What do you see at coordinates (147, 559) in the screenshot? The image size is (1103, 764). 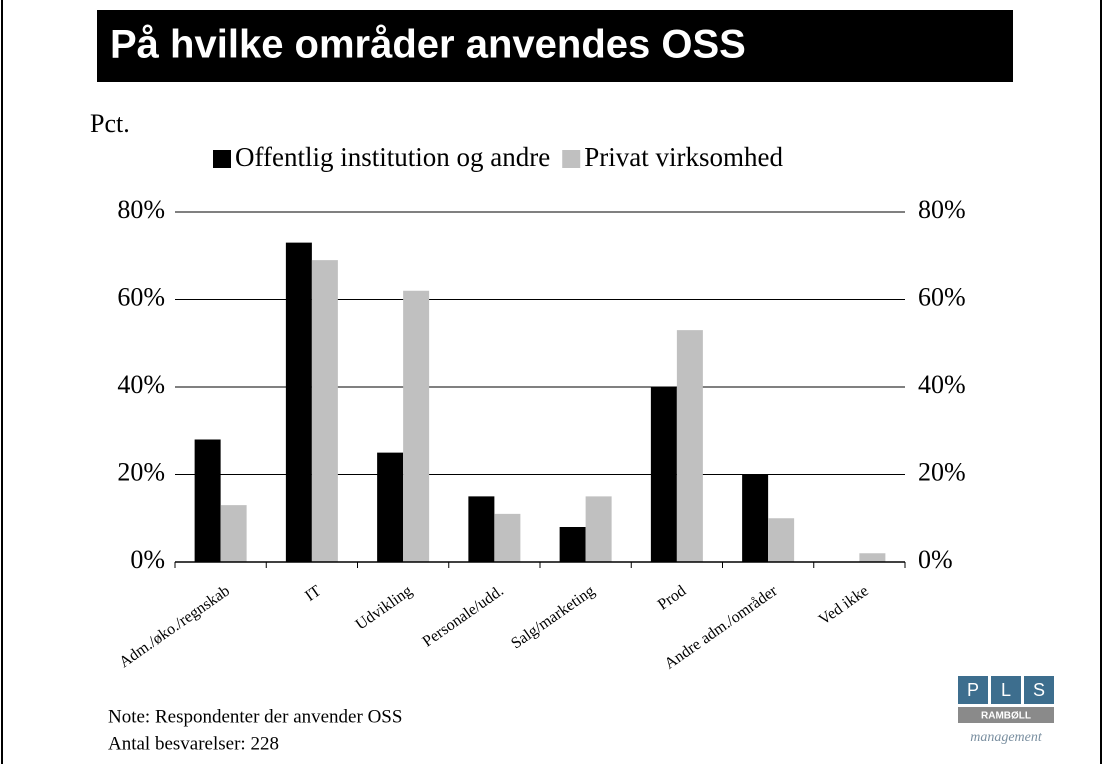 I see `y-tick-label: 0%` at bounding box center [147, 559].